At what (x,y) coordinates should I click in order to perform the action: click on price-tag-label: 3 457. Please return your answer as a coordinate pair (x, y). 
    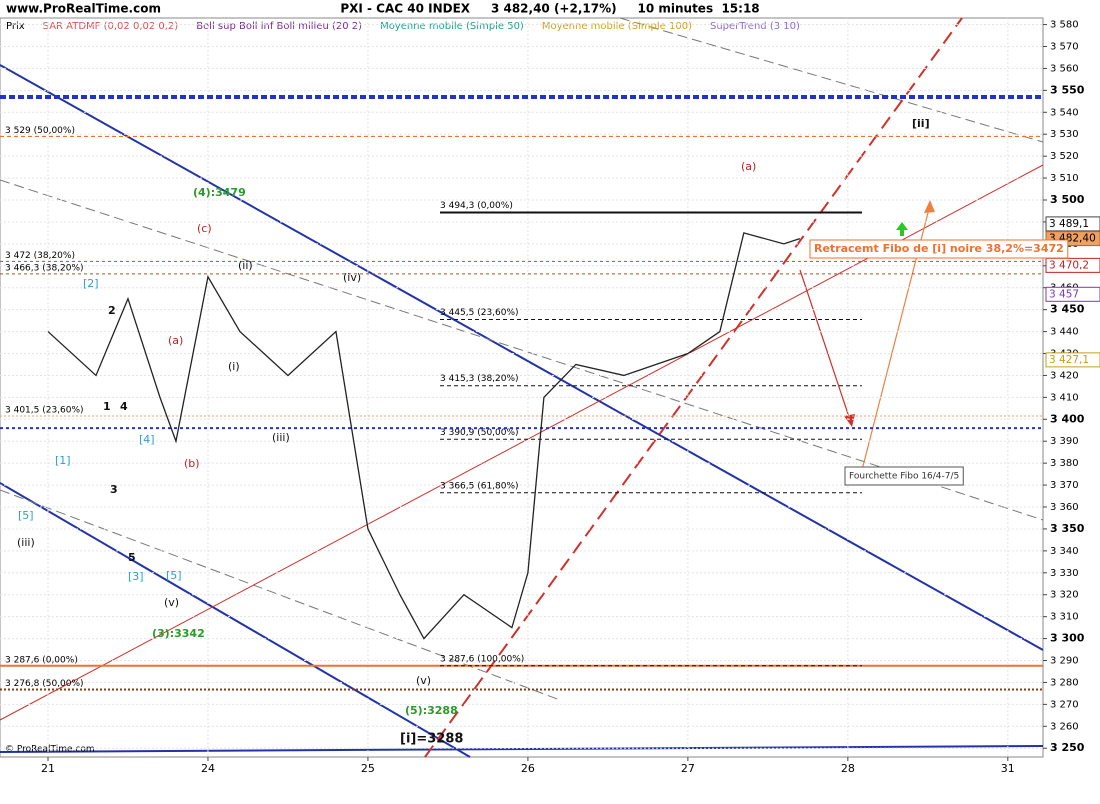
    Looking at the image, I should click on (1064, 294).